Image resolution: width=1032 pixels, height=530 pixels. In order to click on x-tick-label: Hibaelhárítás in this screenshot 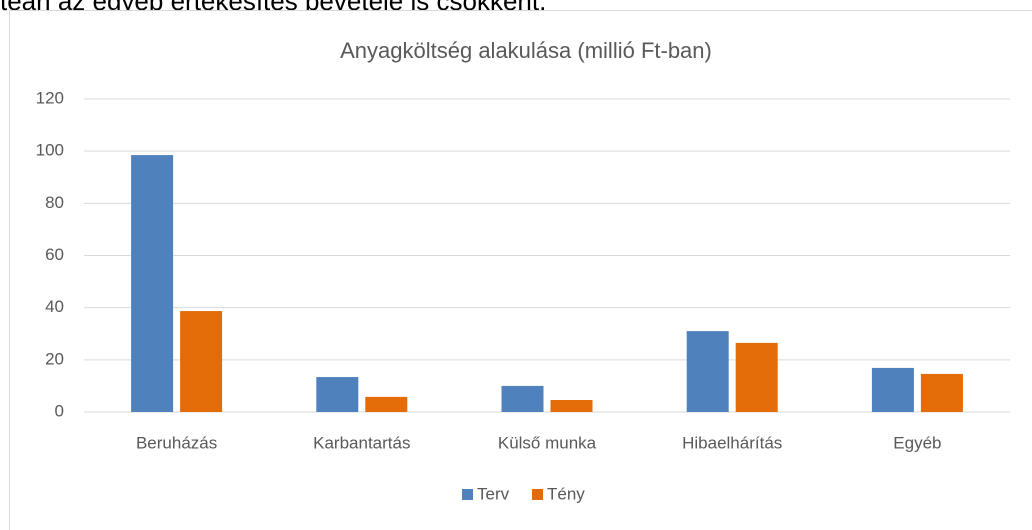, I will do `click(732, 442)`.